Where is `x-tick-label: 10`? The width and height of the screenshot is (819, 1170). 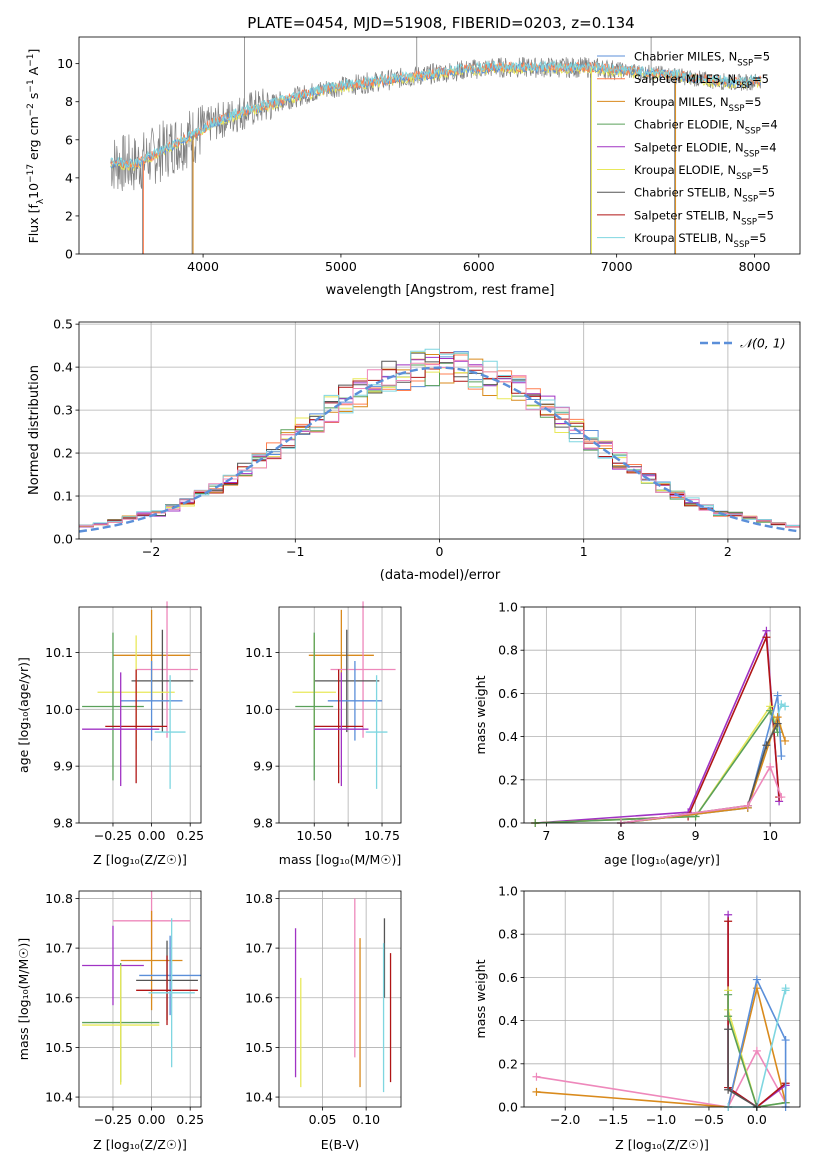 x-tick-label: 10 is located at coordinates (770, 835).